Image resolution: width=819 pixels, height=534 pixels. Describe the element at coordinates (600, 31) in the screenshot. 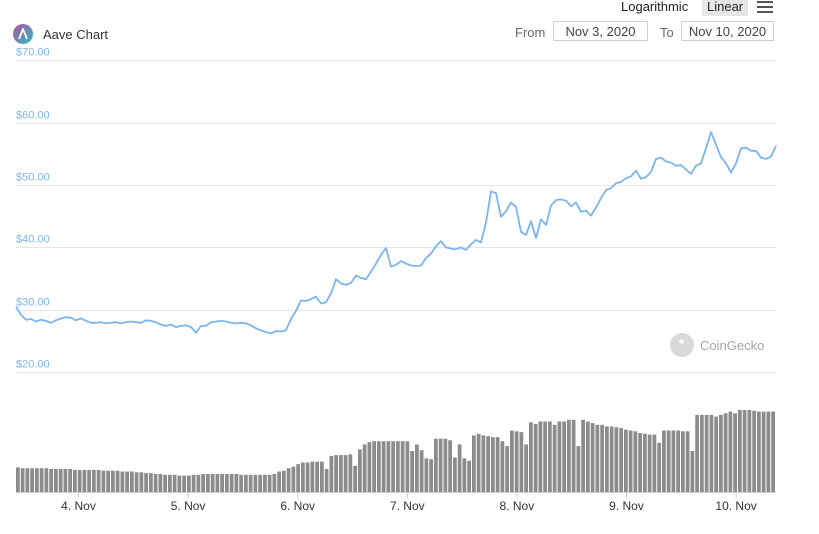

I see `from-date-input` at that location.